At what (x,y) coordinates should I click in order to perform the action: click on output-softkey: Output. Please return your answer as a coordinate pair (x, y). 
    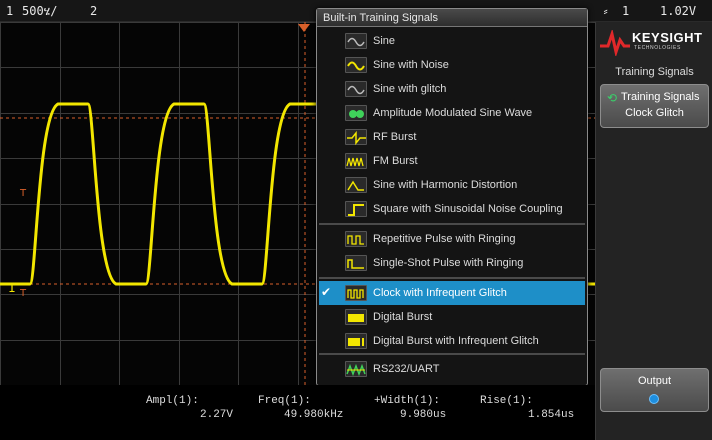
    Looking at the image, I should click on (654, 390).